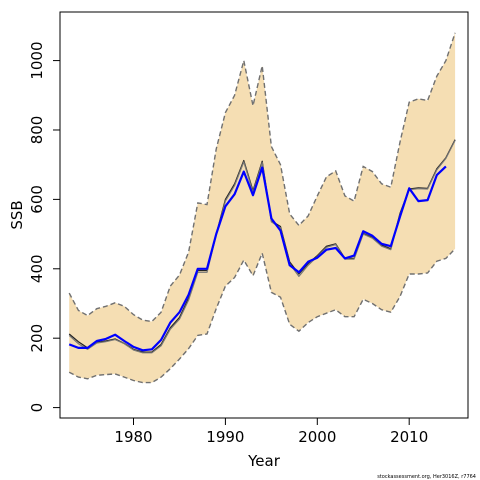 The image size is (480, 480). What do you see at coordinates (271, 431) in the screenshot?
I see `x-axis: 1980 1990 2000 2010` at bounding box center [271, 431].